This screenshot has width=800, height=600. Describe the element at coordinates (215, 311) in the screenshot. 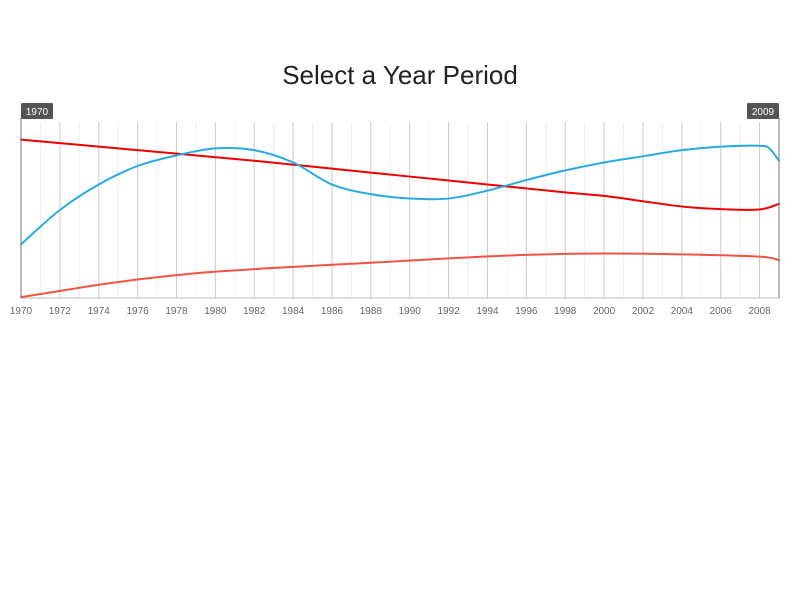

I see `x-tick-label: 1980` at that location.